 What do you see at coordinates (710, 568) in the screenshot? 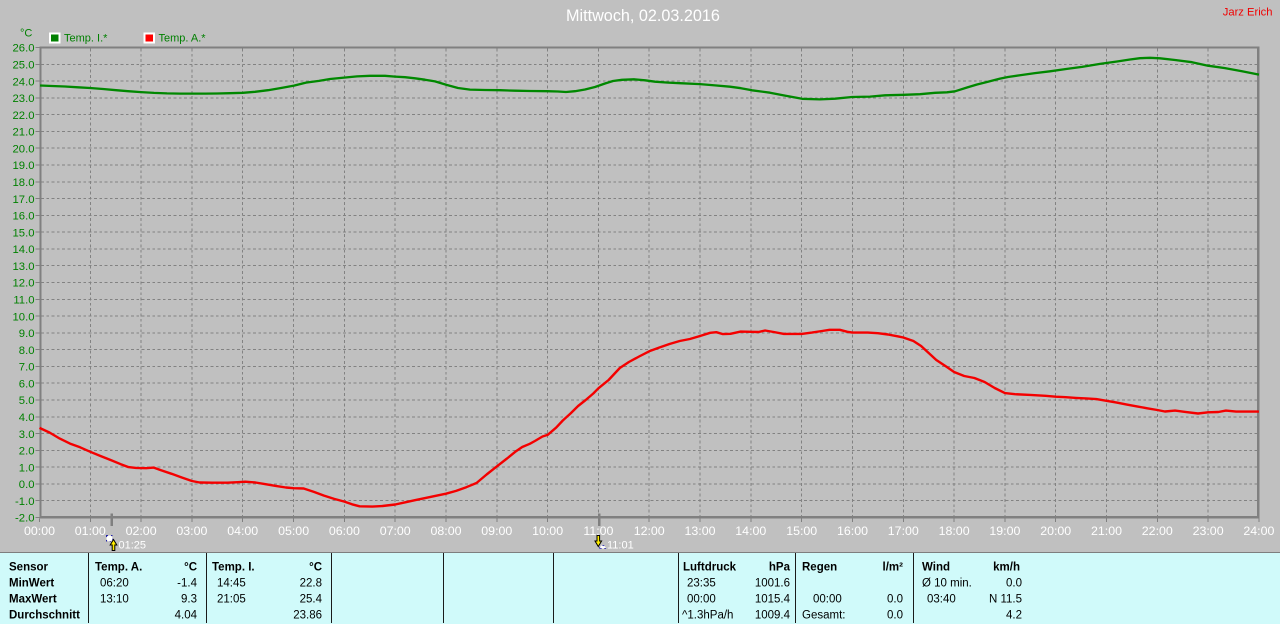
I see `svg-text: Luftdruck` at bounding box center [710, 568].